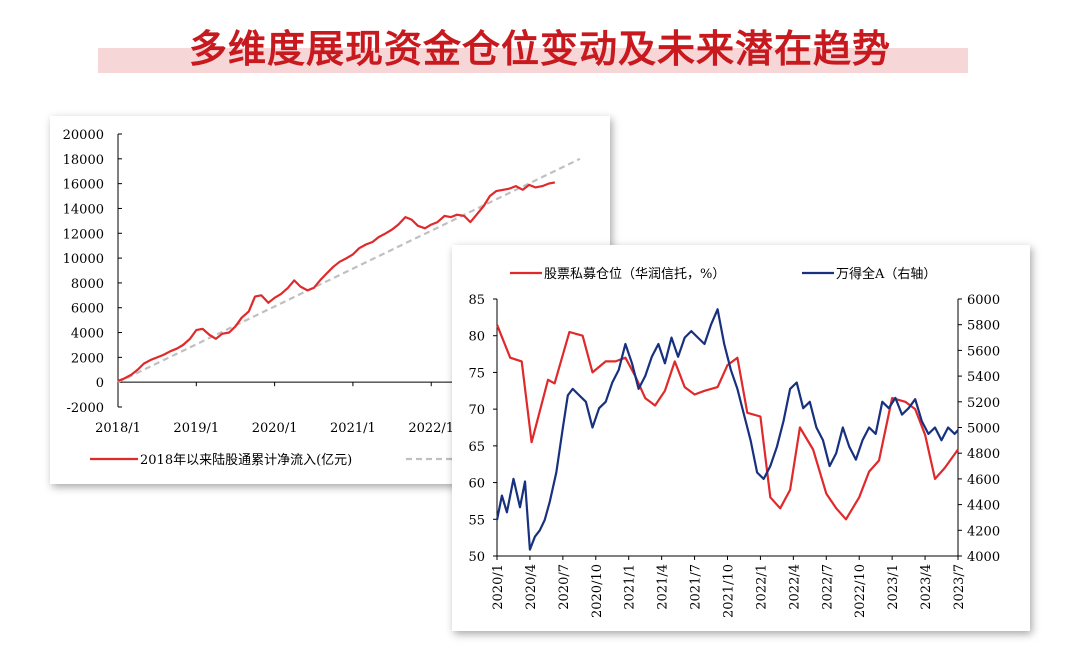  I want to click on x-tick-label: 2019/1, so click(196, 428).